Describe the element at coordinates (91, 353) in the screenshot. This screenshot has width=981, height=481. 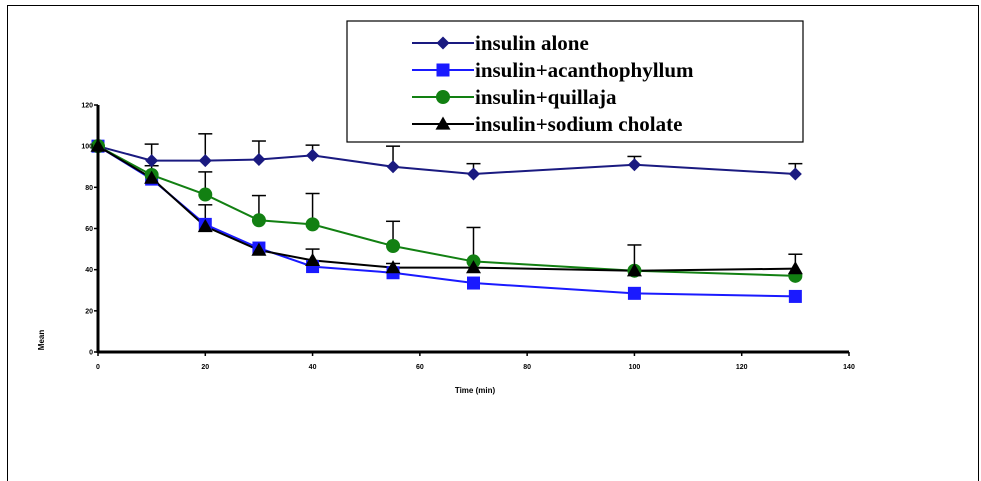
I see `y-tick-label: 0` at that location.